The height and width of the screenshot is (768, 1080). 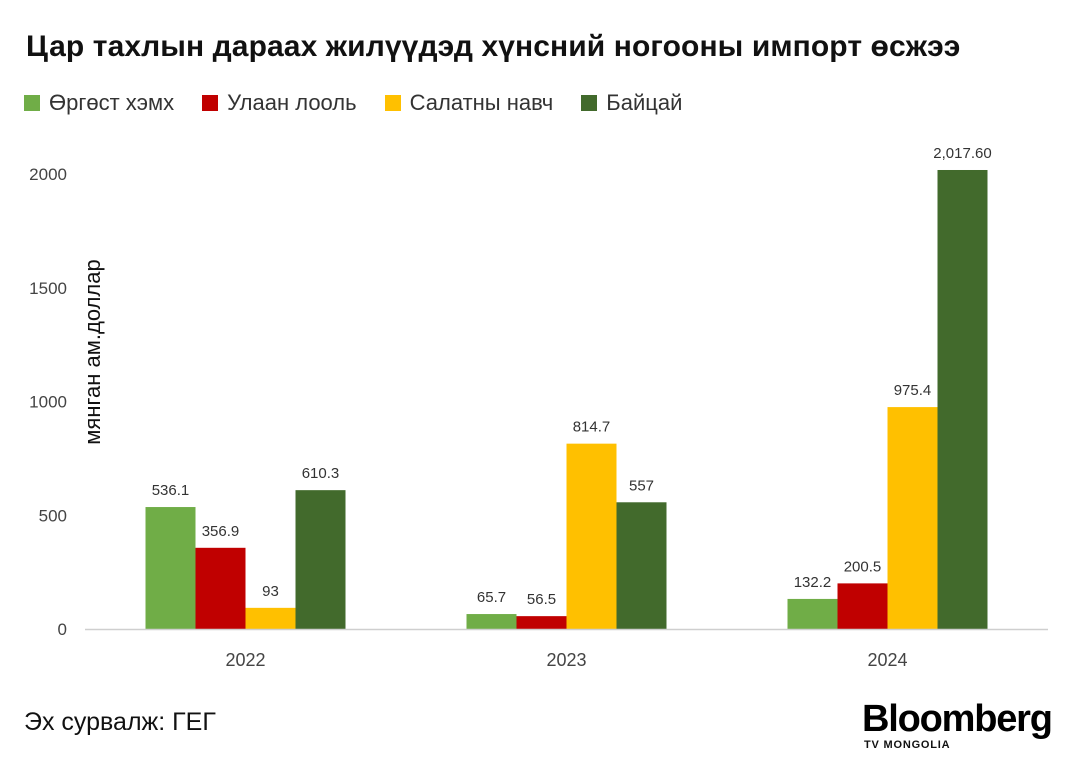 I want to click on data-label: 200.5, so click(x=863, y=566).